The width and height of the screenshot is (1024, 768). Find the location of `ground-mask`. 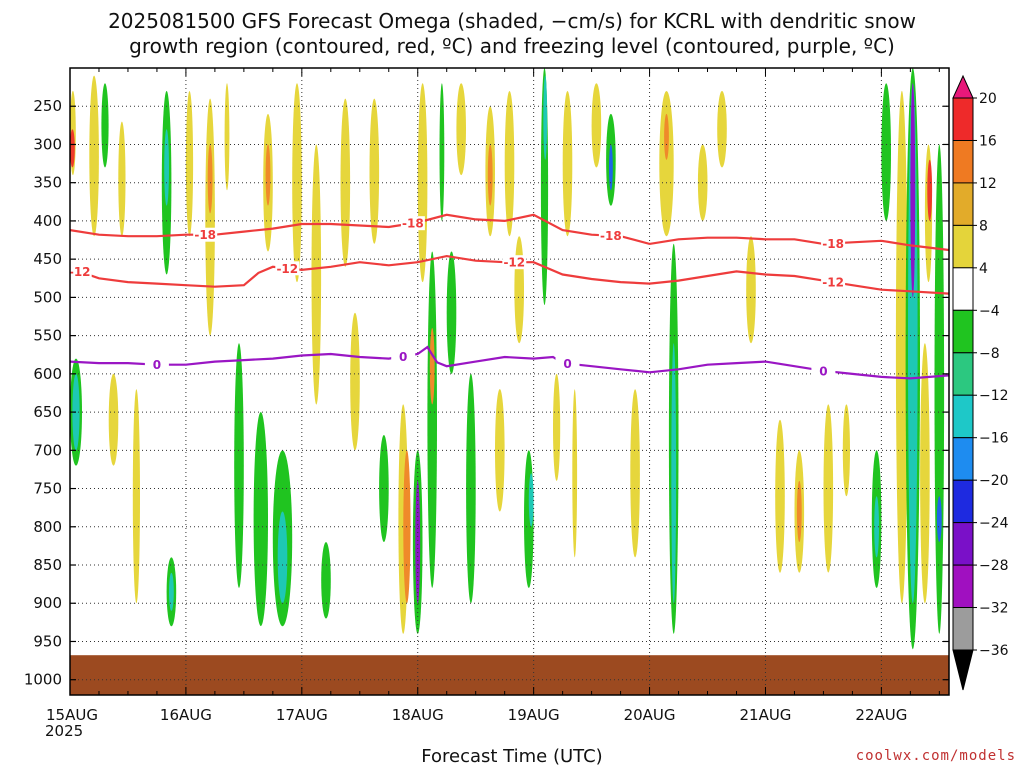

ground-mask is located at coordinates (509, 675).